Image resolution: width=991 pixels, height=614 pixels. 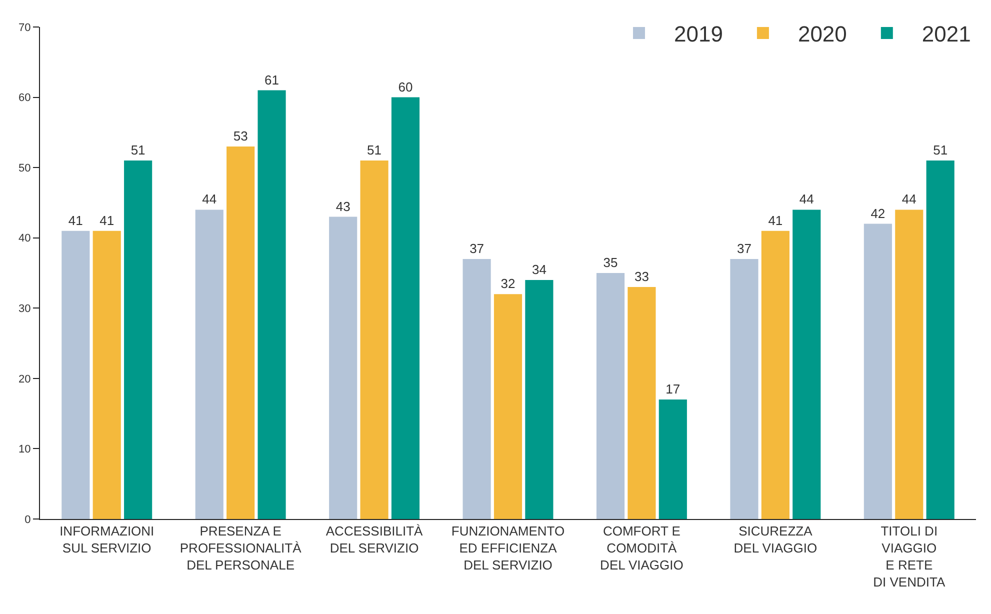 What do you see at coordinates (776, 540) in the screenshot?
I see `x-tick-label: SICUREZZA DEL VIAGGIO` at bounding box center [776, 540].